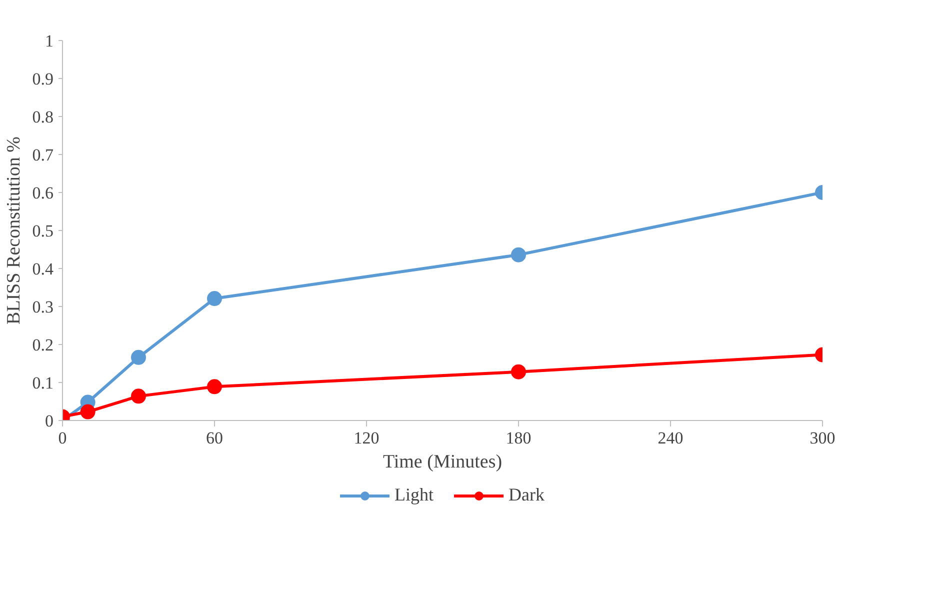  What do you see at coordinates (823, 438) in the screenshot?
I see `x-tick-label: 300` at bounding box center [823, 438].